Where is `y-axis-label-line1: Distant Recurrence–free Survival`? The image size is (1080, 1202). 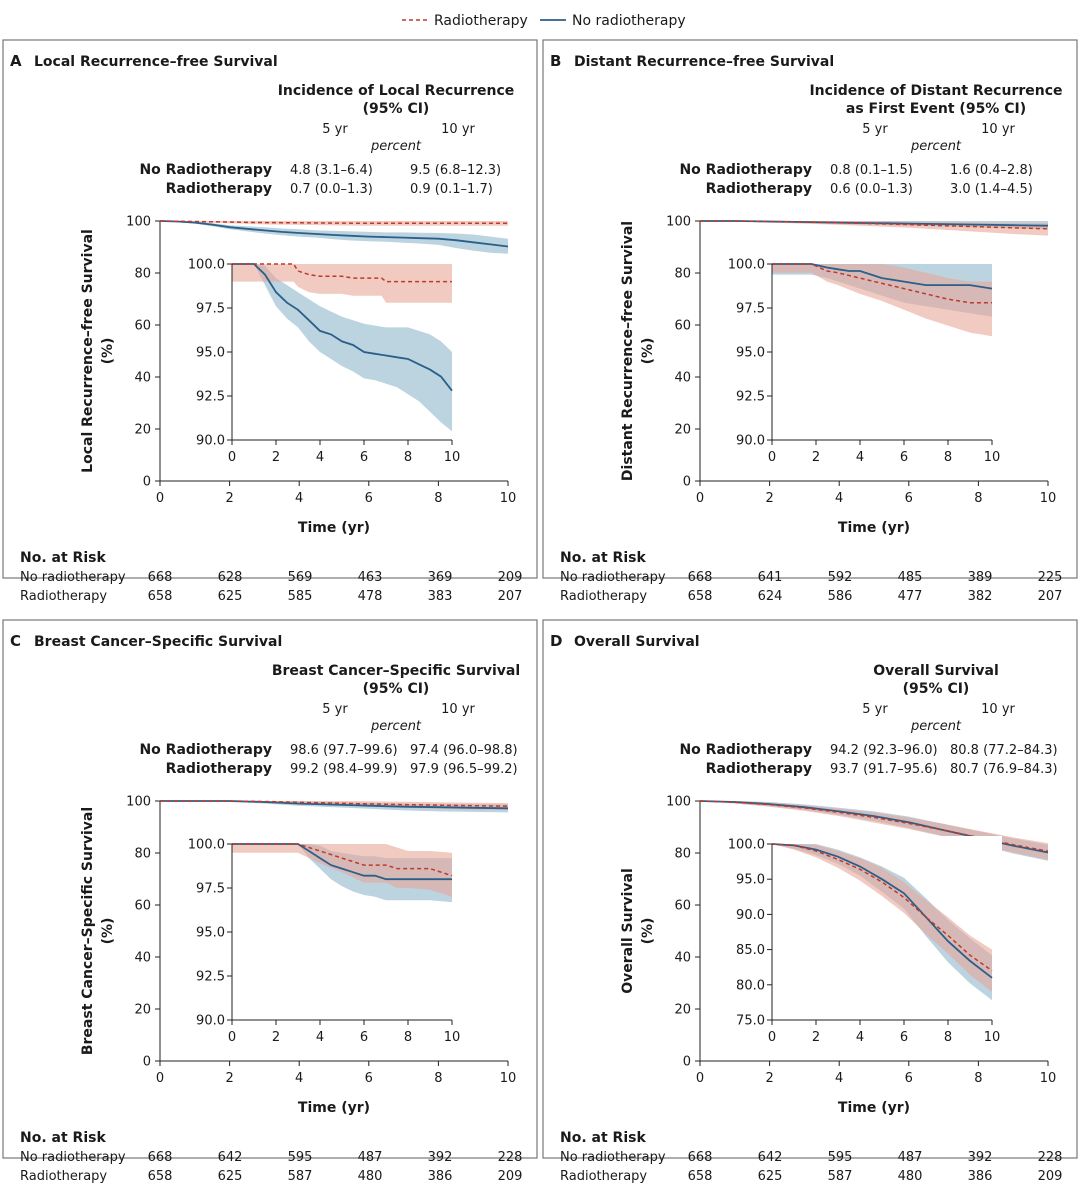
y-axis-label-line1: Distant Recurrence–free Survival is located at coordinates (628, 351).